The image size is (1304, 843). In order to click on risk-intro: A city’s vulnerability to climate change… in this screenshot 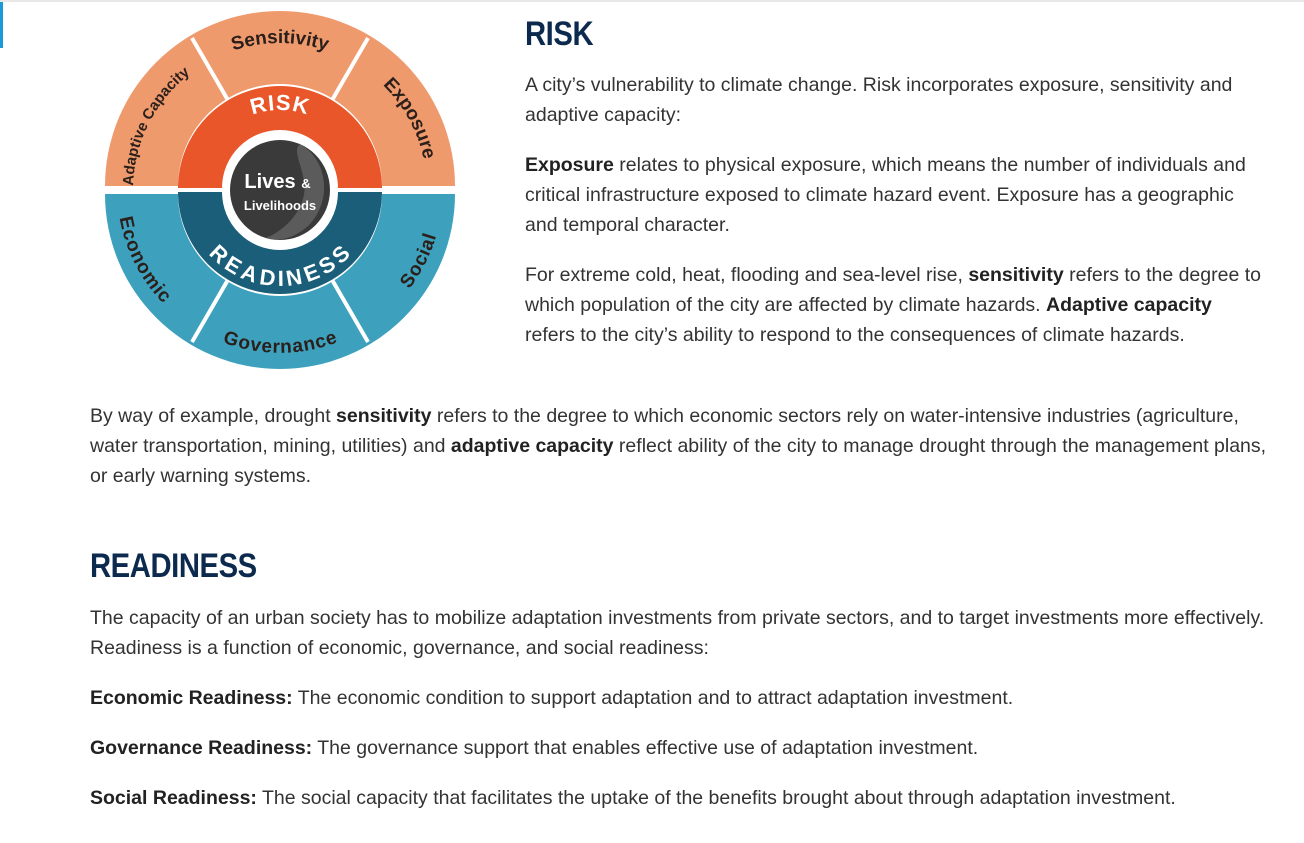, I will do `click(879, 100)`.